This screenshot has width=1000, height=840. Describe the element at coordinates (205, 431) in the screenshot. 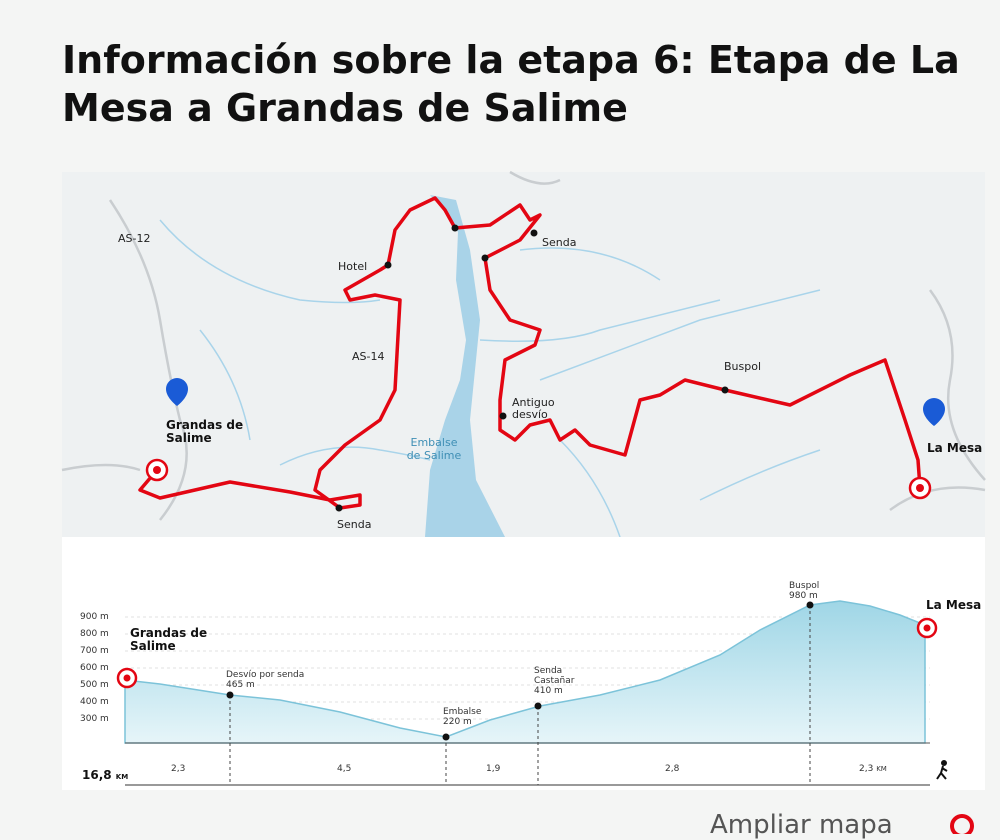

I see `map-place: Grandas de Salime` at that location.